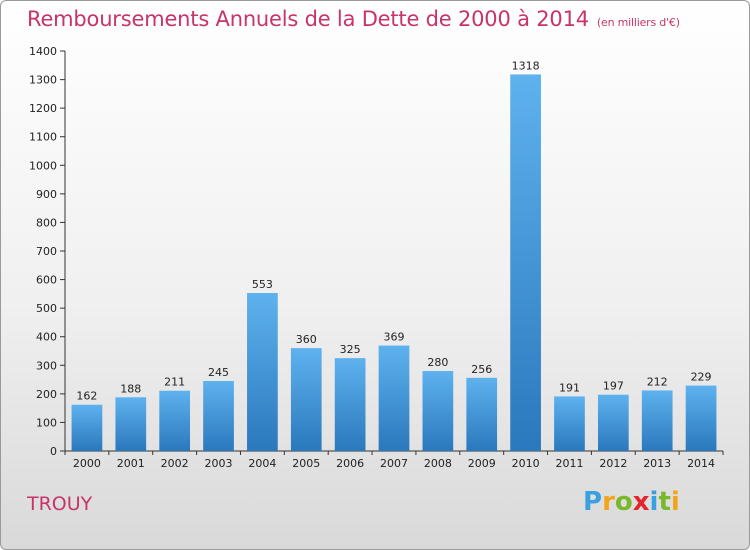 The height and width of the screenshot is (550, 750). What do you see at coordinates (394, 463) in the screenshot?
I see `x-tick-label-2007: 2007` at bounding box center [394, 463].